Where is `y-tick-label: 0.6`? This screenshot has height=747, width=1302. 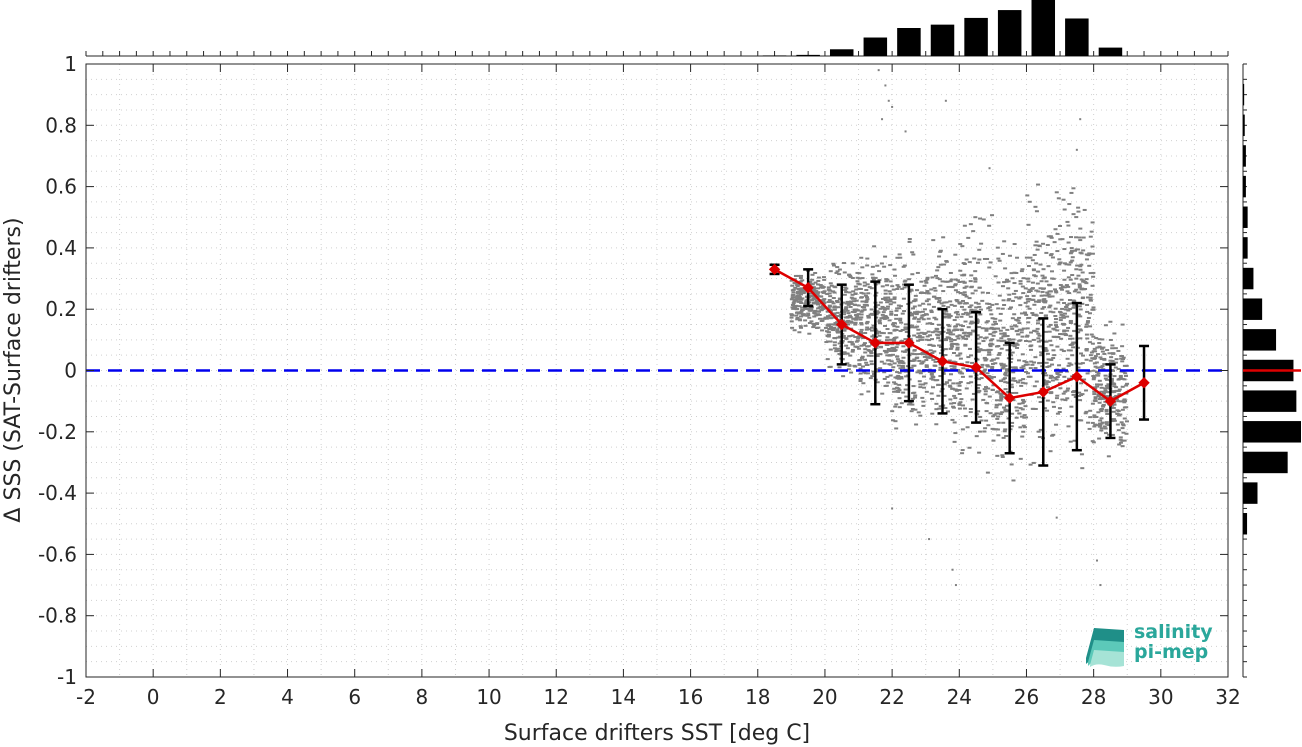
y-tick-label: 0.6 is located at coordinates (61, 187).